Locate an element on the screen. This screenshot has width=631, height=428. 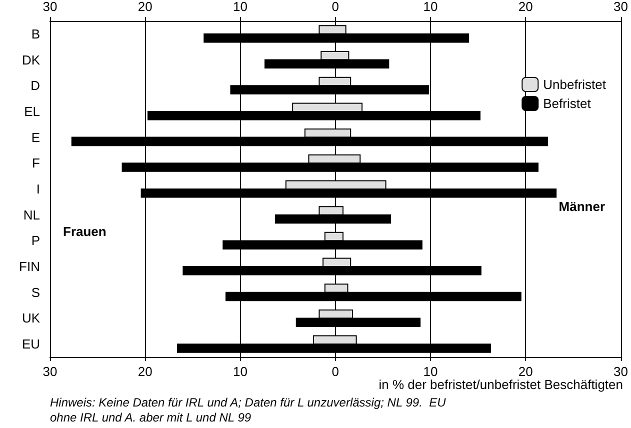
y-tick-label: FIN is located at coordinates (29, 266).